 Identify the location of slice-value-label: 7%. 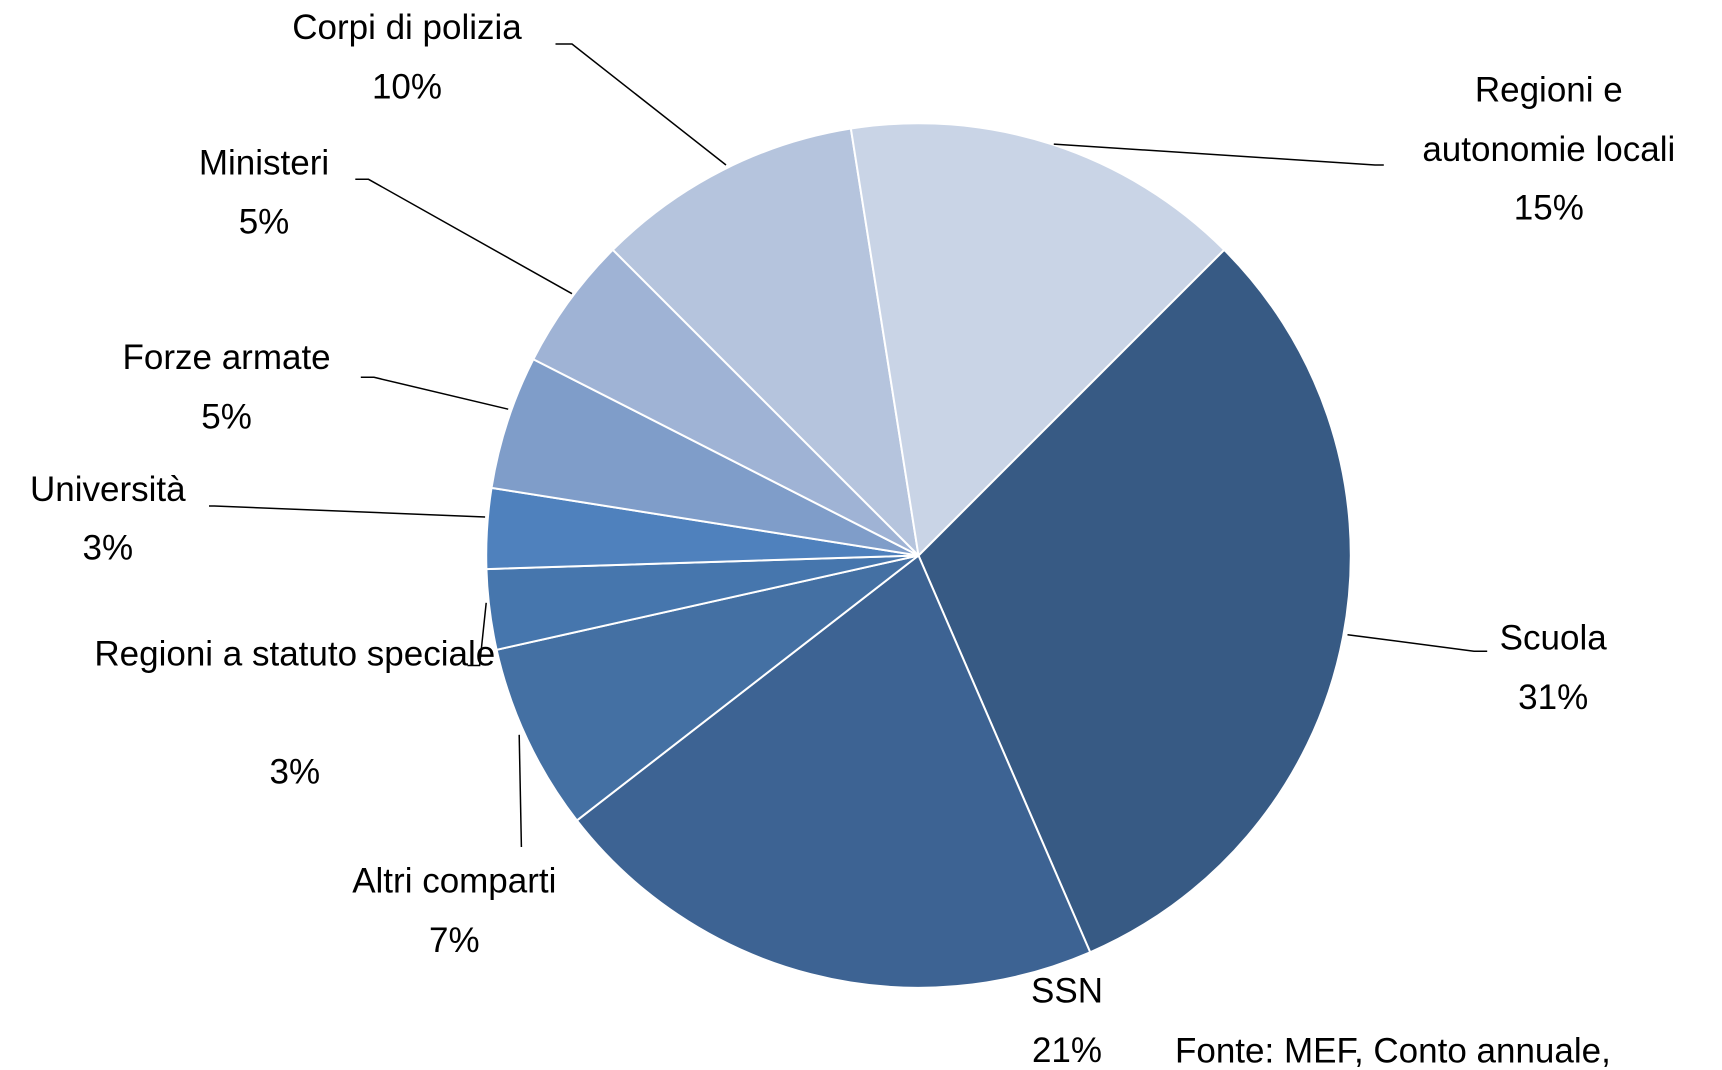
(454, 940).